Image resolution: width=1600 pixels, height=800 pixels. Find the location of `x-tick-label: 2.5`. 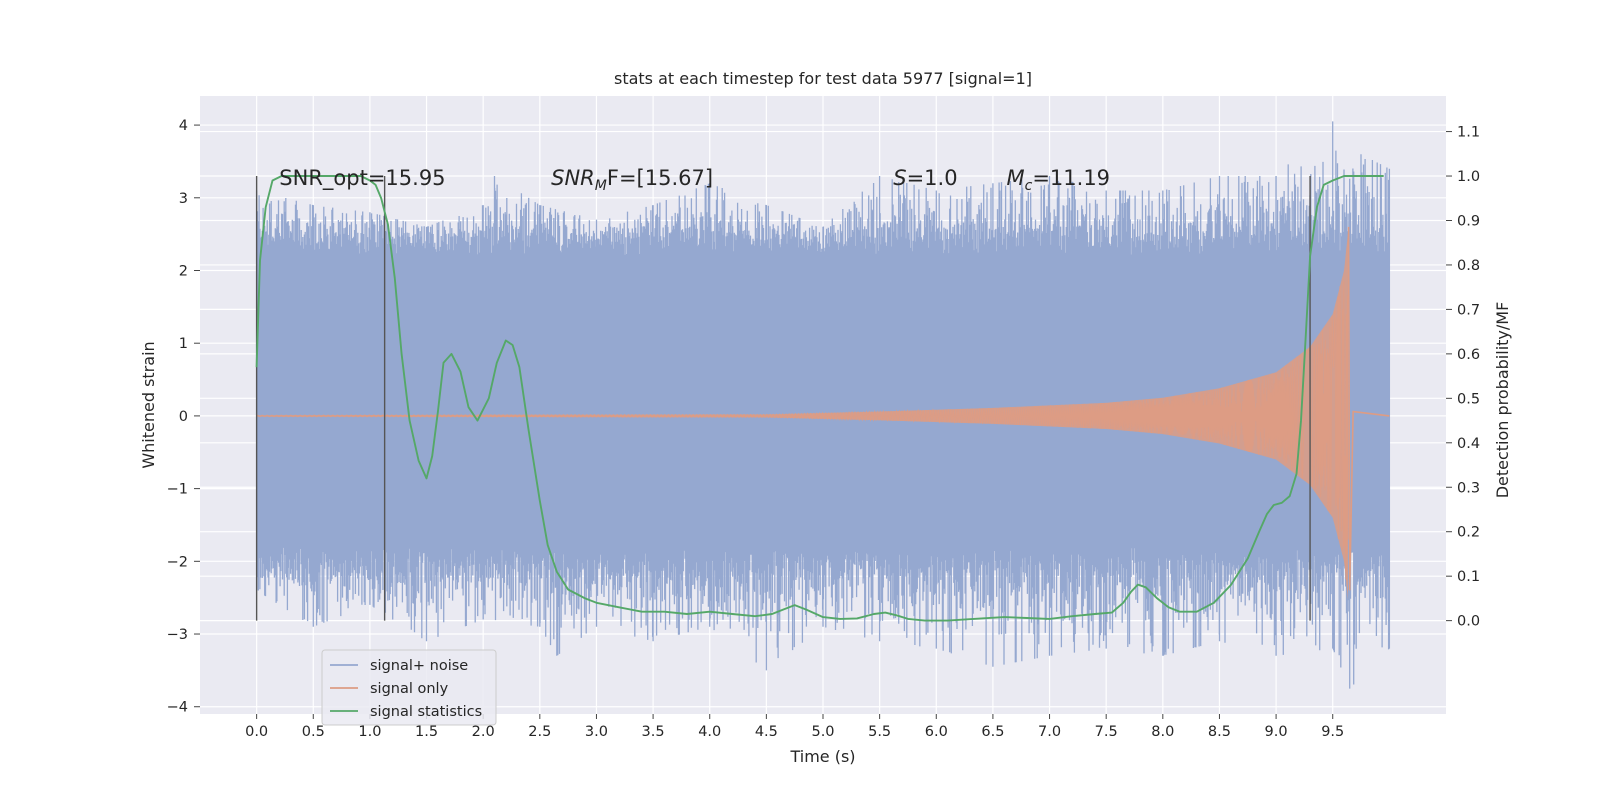

x-tick-label: 2.5 is located at coordinates (539, 732).